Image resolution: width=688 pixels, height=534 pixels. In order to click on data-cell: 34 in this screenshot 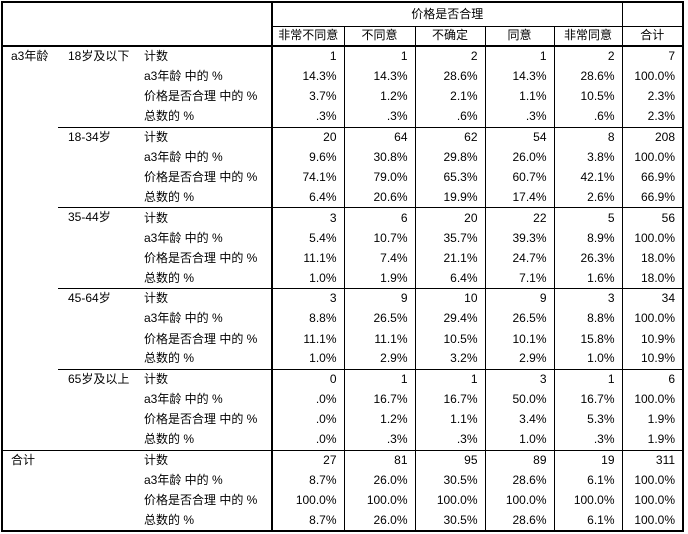, I will do `click(653, 298)`.